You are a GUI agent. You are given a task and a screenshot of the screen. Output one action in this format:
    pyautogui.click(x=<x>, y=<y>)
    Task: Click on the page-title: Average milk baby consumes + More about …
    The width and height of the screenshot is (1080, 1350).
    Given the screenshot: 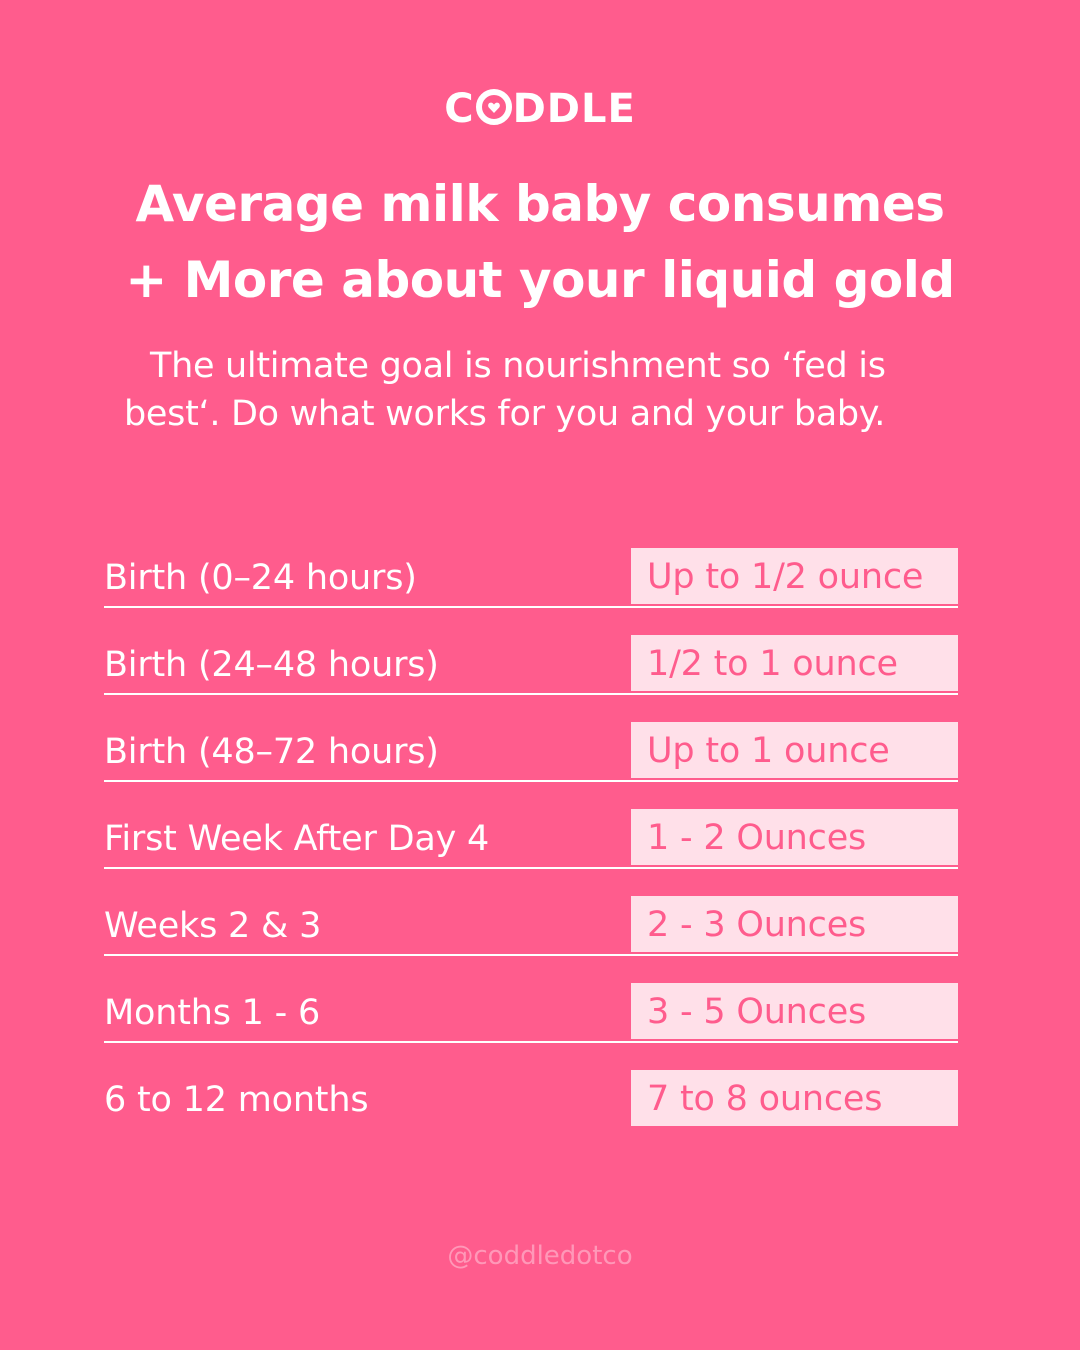 What is the action you would take?
    pyautogui.click(x=540, y=242)
    